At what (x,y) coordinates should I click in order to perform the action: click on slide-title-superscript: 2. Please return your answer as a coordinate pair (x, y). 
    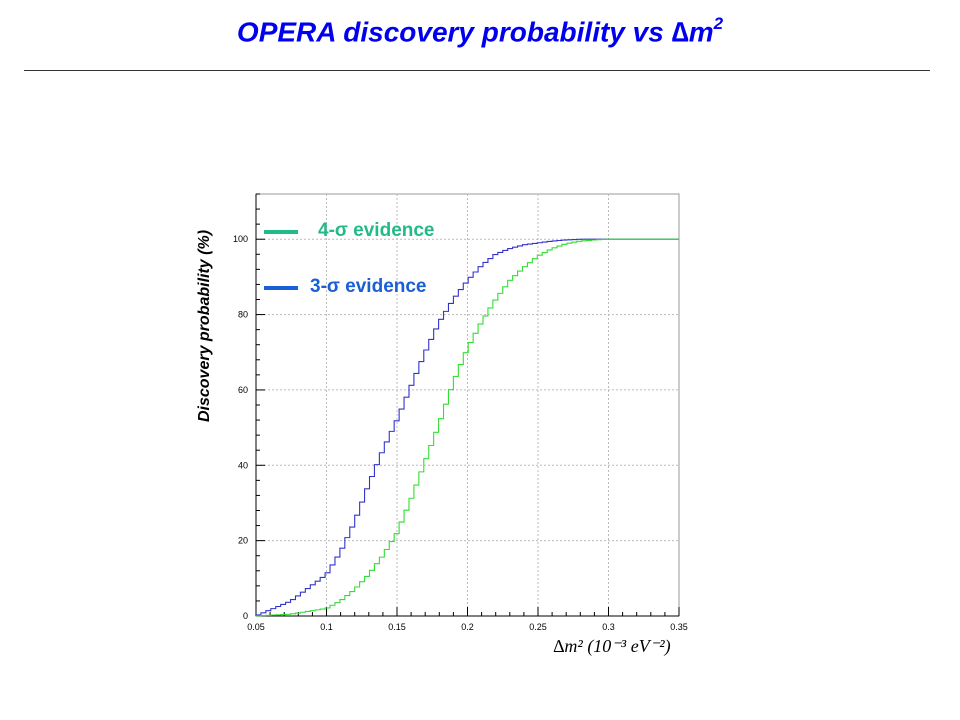
    Looking at the image, I should click on (718, 23).